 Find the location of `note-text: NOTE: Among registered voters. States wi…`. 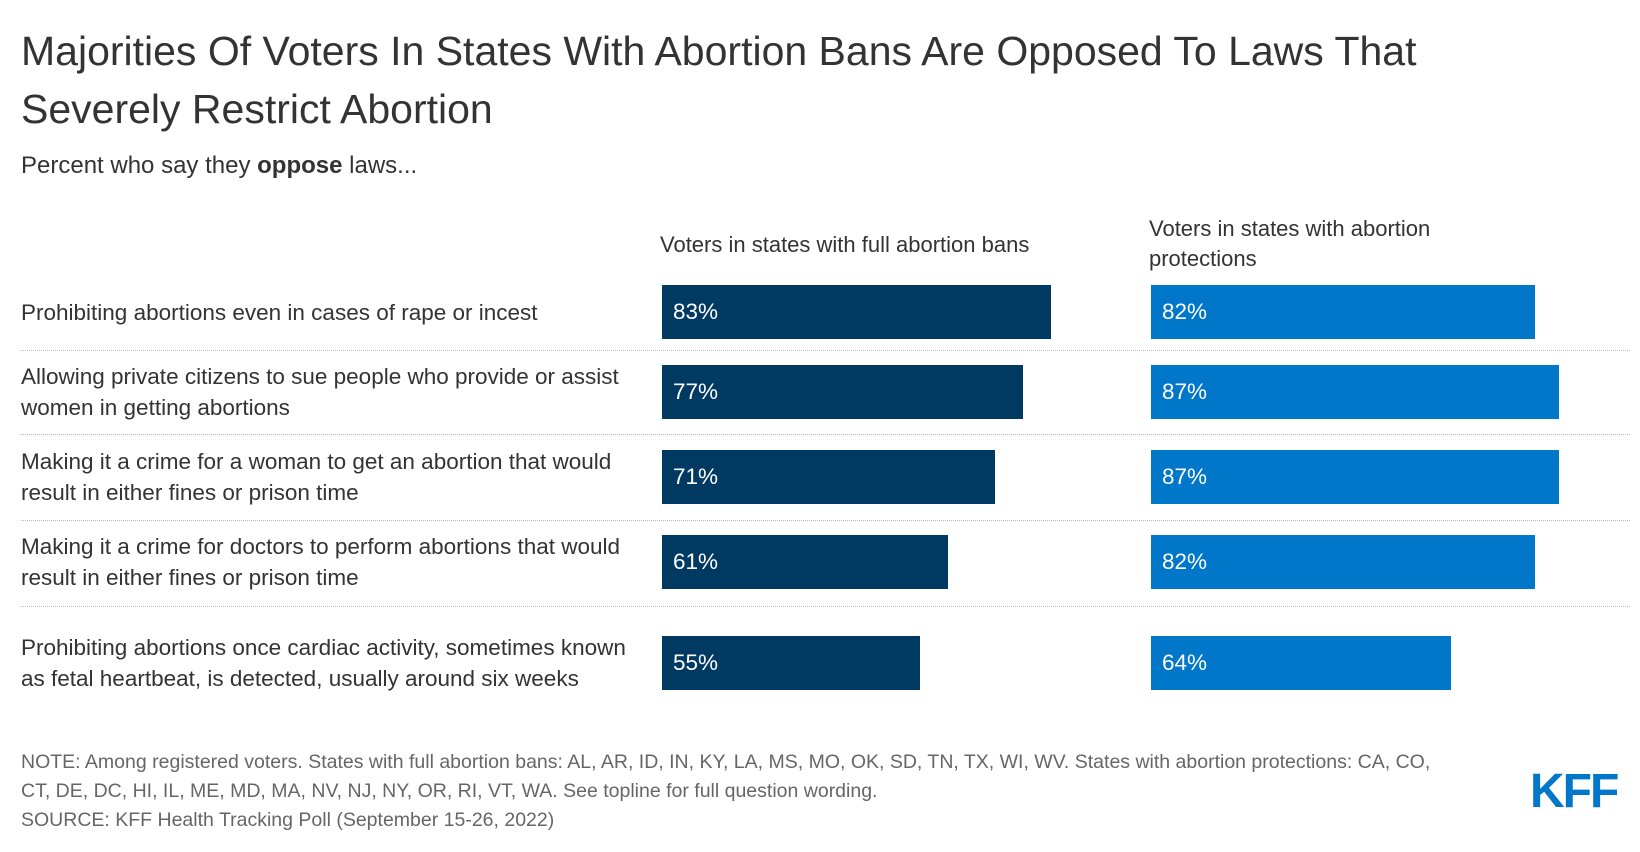

note-text: NOTE: Among registered voters. States wi… is located at coordinates (726, 776).